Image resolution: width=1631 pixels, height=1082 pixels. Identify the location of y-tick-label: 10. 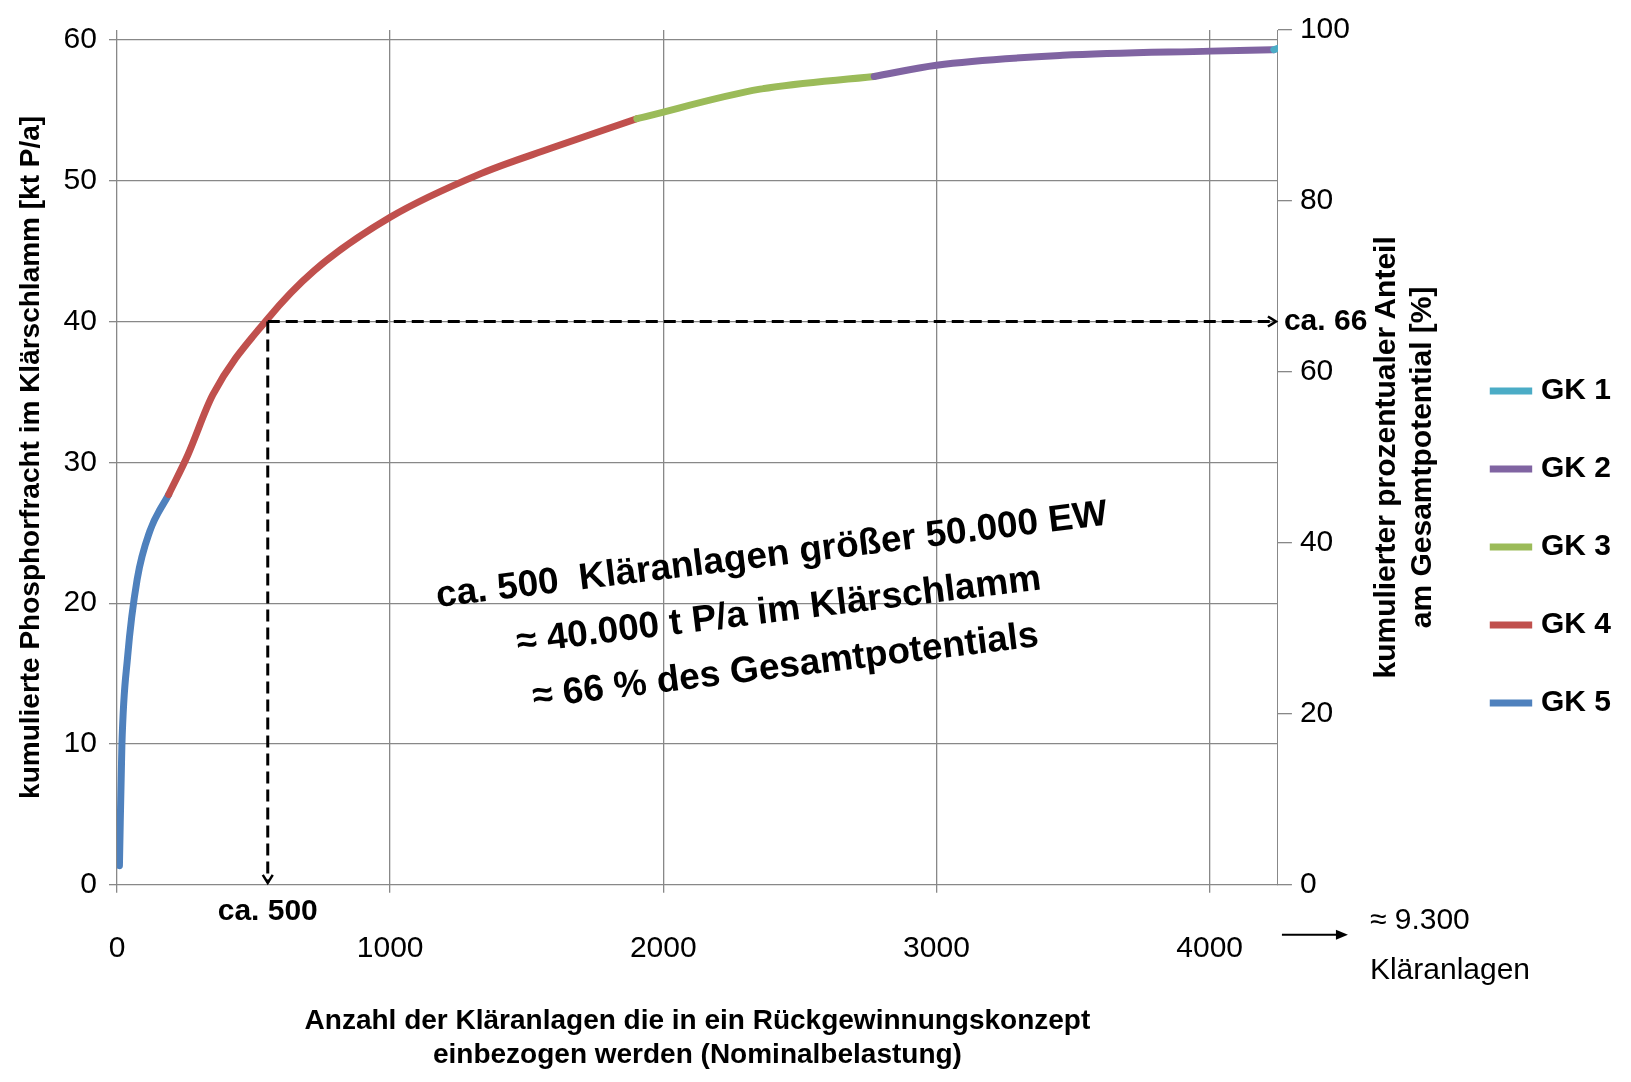
(80, 742).